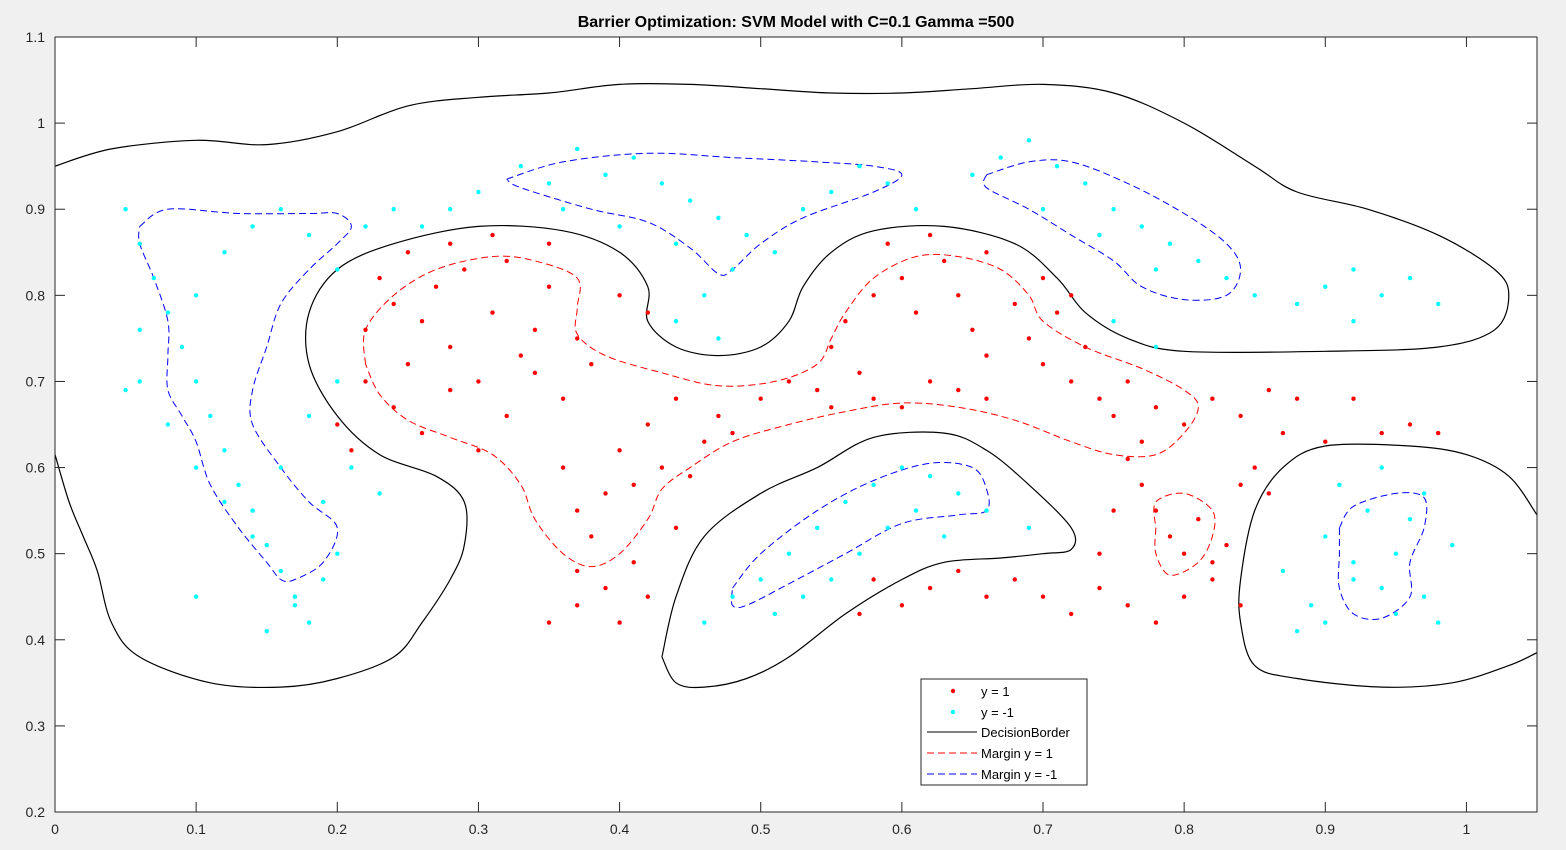 This screenshot has height=850, width=1566. What do you see at coordinates (902, 829) in the screenshot?
I see `x-tick-label-6: 0.6` at bounding box center [902, 829].